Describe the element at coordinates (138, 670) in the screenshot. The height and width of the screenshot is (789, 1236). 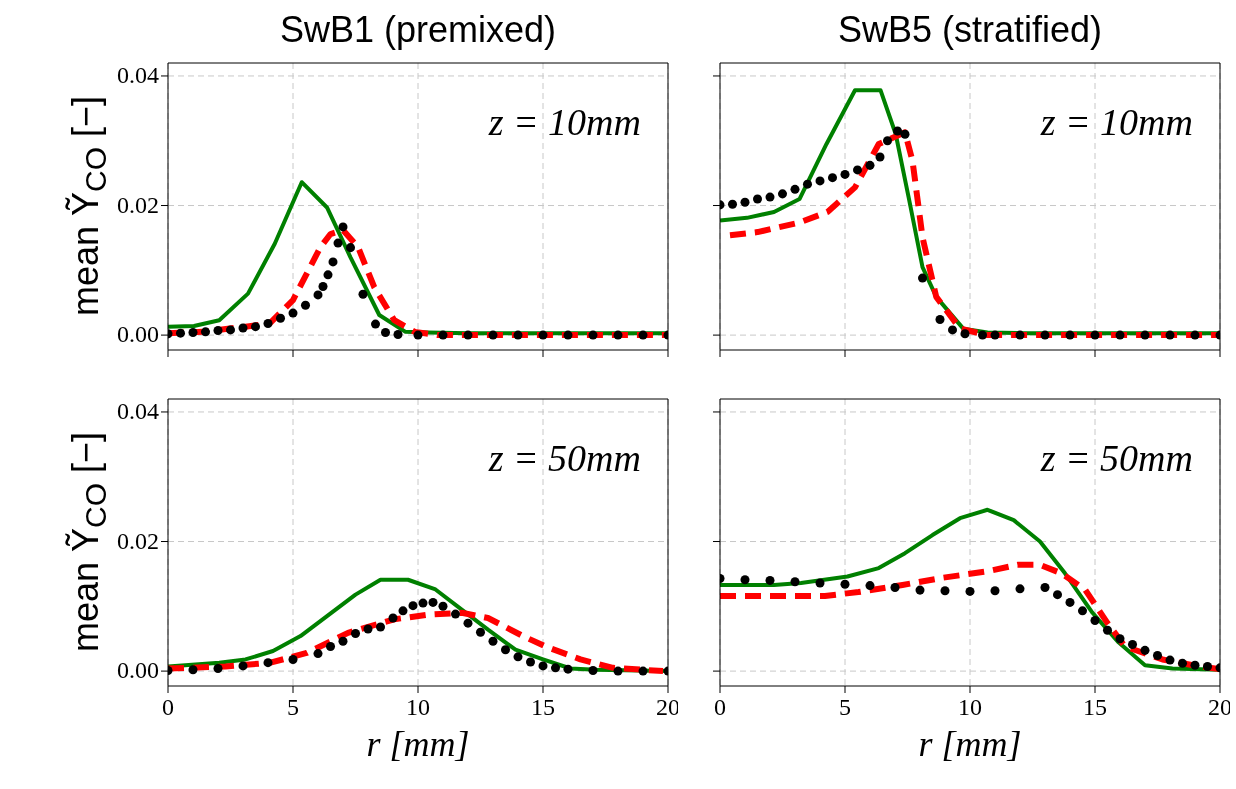
I see `y-tick-label: 0.00` at that location.